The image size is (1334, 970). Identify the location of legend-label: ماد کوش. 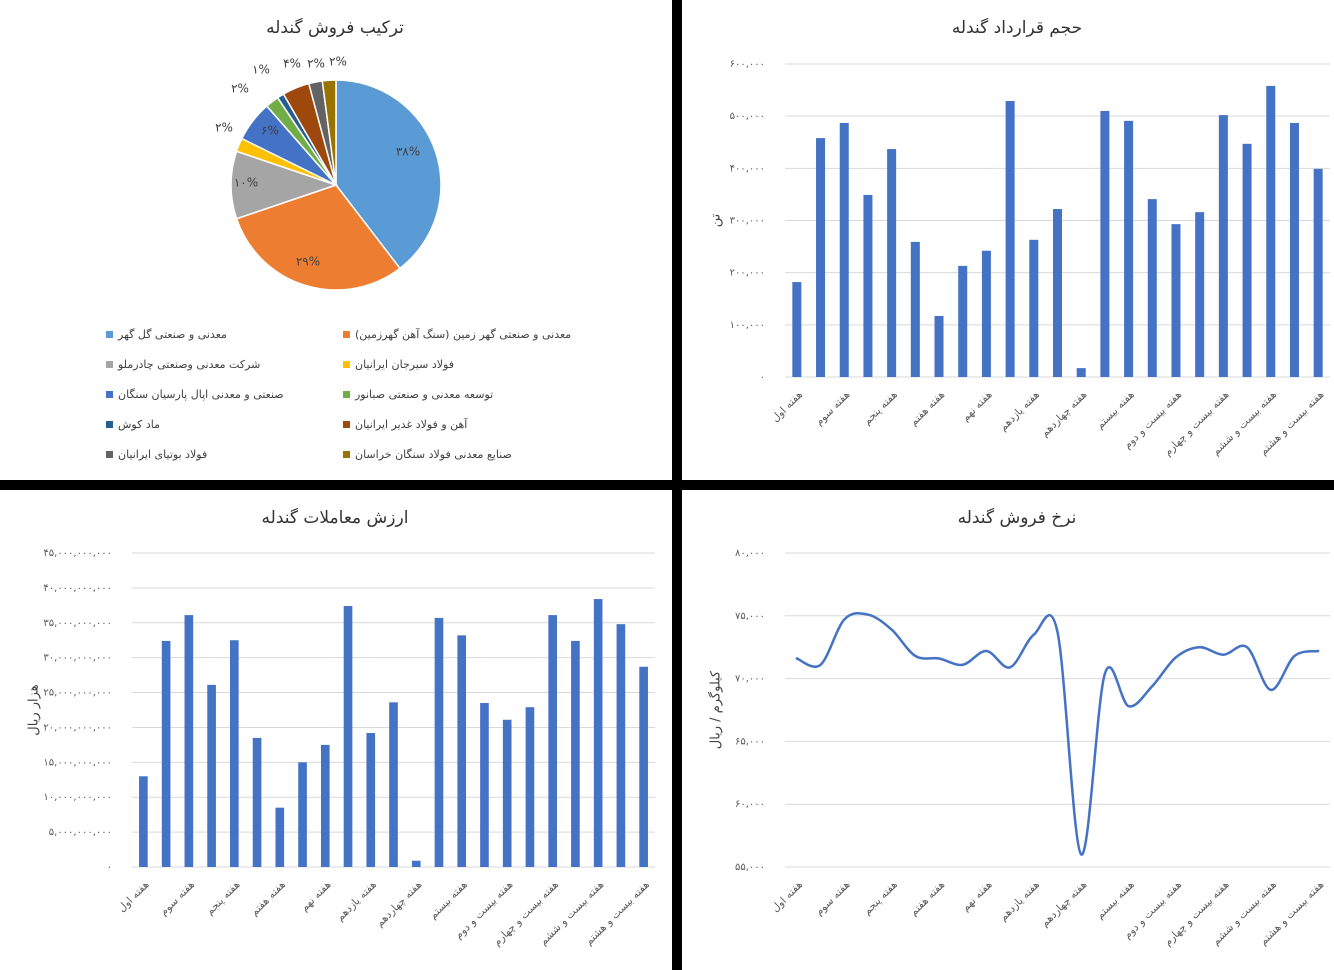
(139, 424).